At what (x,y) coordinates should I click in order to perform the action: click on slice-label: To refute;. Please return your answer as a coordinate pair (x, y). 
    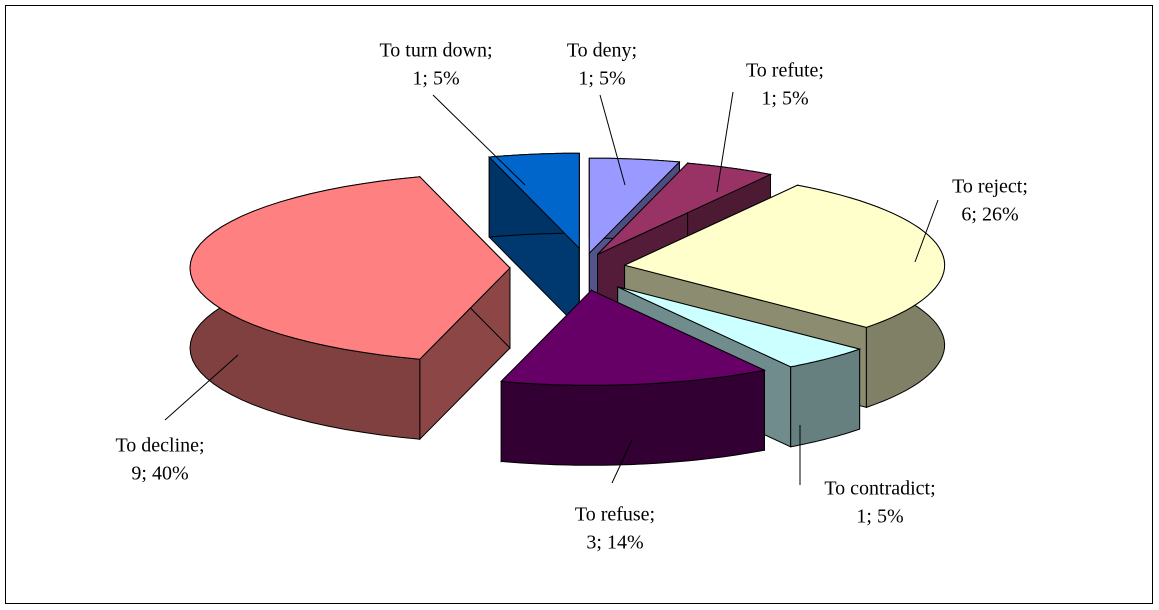
    Looking at the image, I should click on (785, 71).